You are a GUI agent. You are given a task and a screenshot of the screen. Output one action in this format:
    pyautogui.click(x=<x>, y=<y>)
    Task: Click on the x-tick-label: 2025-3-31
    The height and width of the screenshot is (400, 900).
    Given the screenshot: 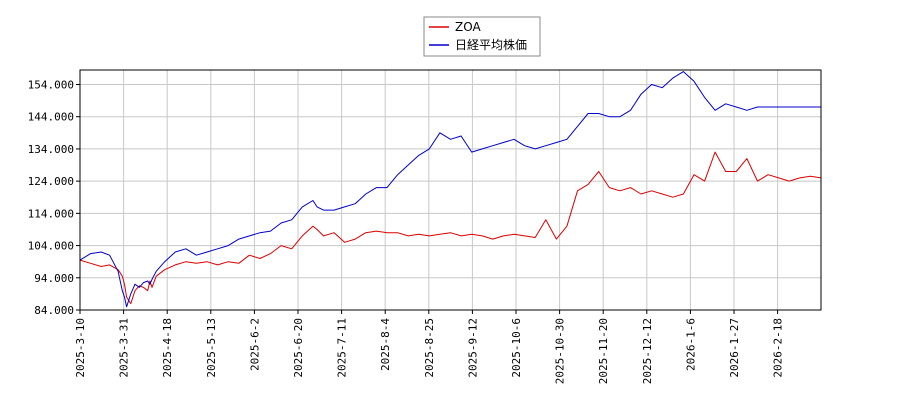 What is the action you would take?
    pyautogui.click(x=124, y=348)
    